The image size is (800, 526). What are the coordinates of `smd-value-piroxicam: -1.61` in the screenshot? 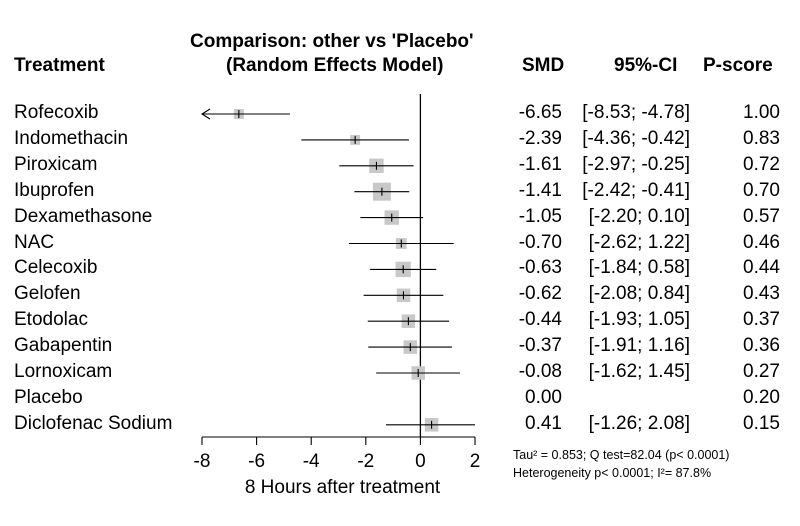 It's located at (540, 164).